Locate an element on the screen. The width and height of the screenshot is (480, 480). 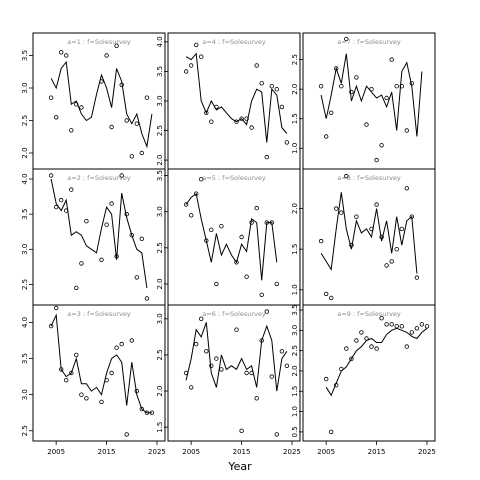
panel-1: a=1 : f=Solesurvey 2.0 2.5 3.0 3.5 is located at coordinates (93, 101).